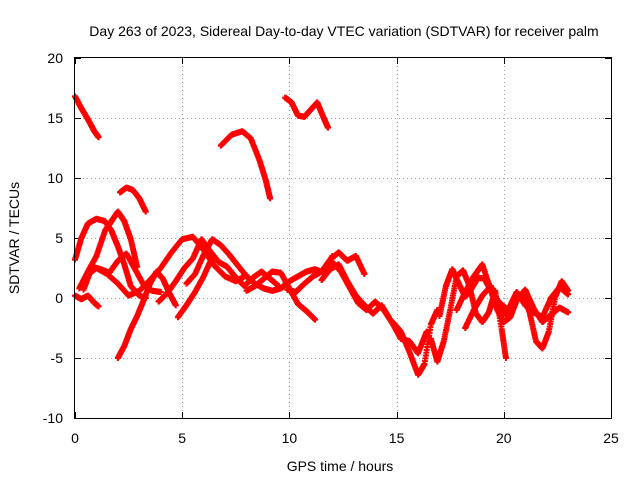 The image size is (640, 480). What do you see at coordinates (195, 287) in the screenshot?
I see `series-arc-m` at bounding box center [195, 287].